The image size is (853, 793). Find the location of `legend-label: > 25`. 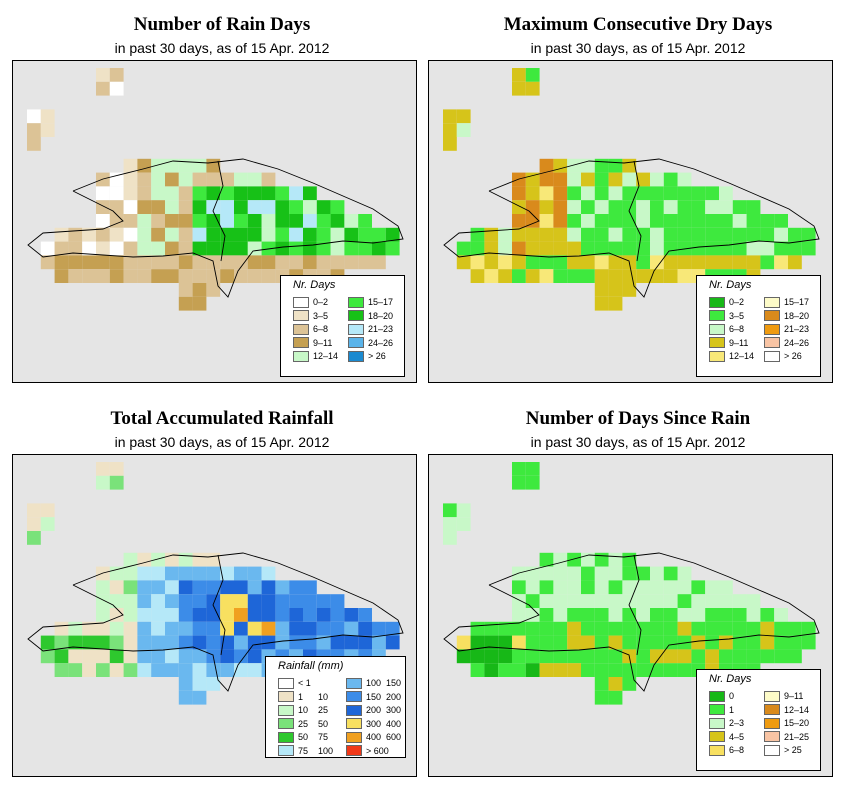

legend-label: > 25 is located at coordinates (793, 750).